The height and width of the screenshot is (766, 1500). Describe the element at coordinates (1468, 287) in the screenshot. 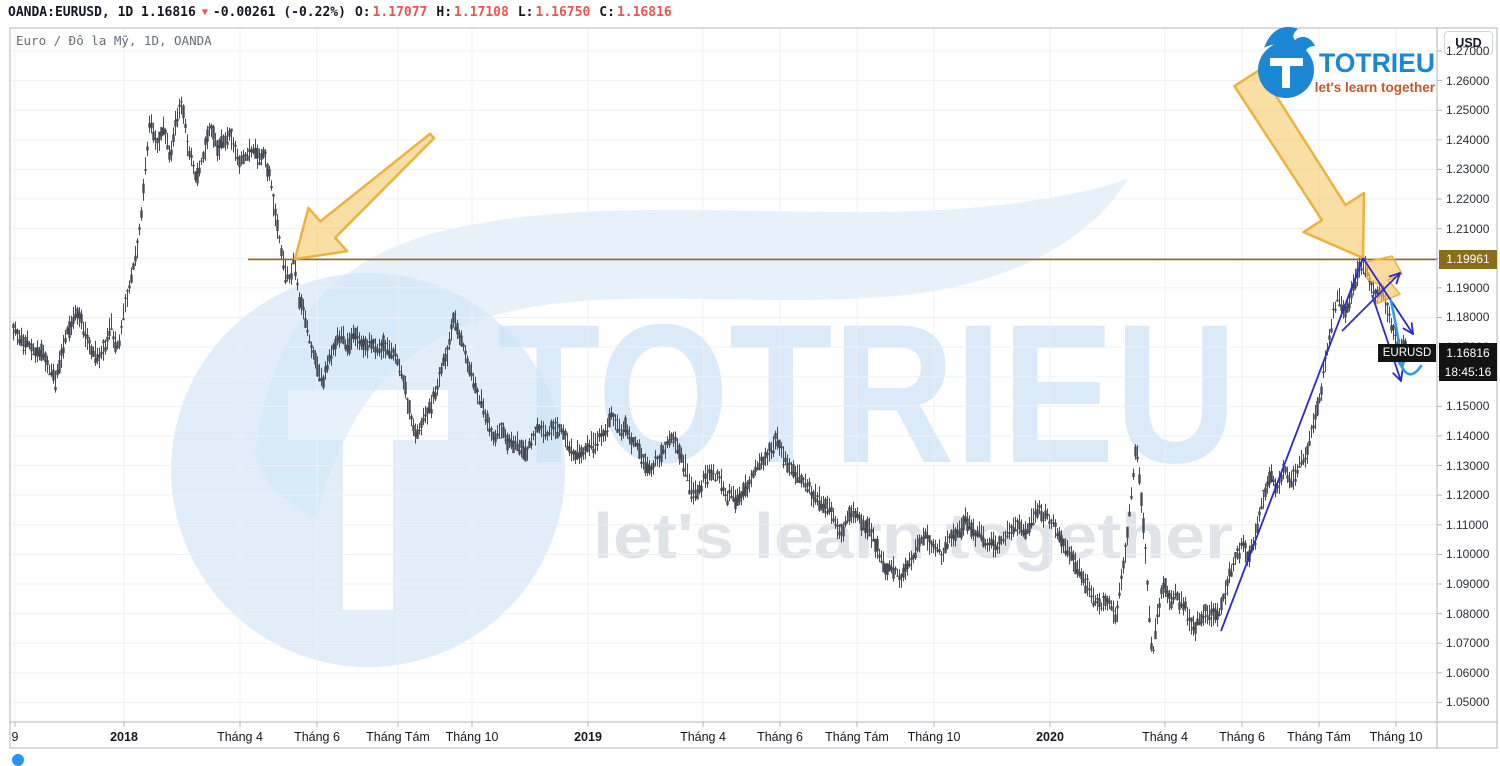

I see `price-tick-label: 1.19000` at that location.